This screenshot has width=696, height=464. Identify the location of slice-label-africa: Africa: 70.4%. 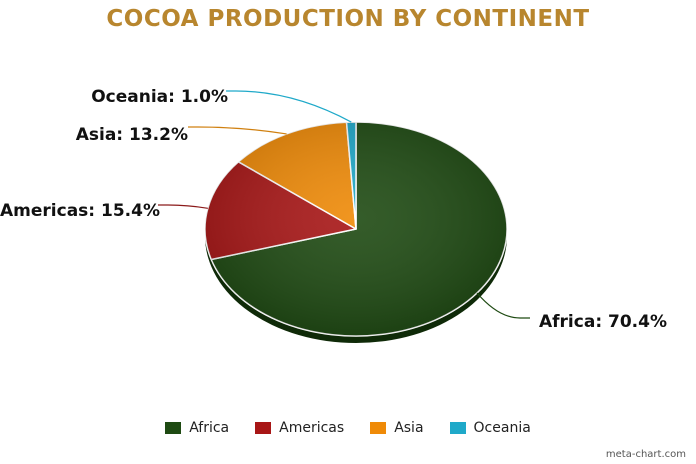
(603, 322).